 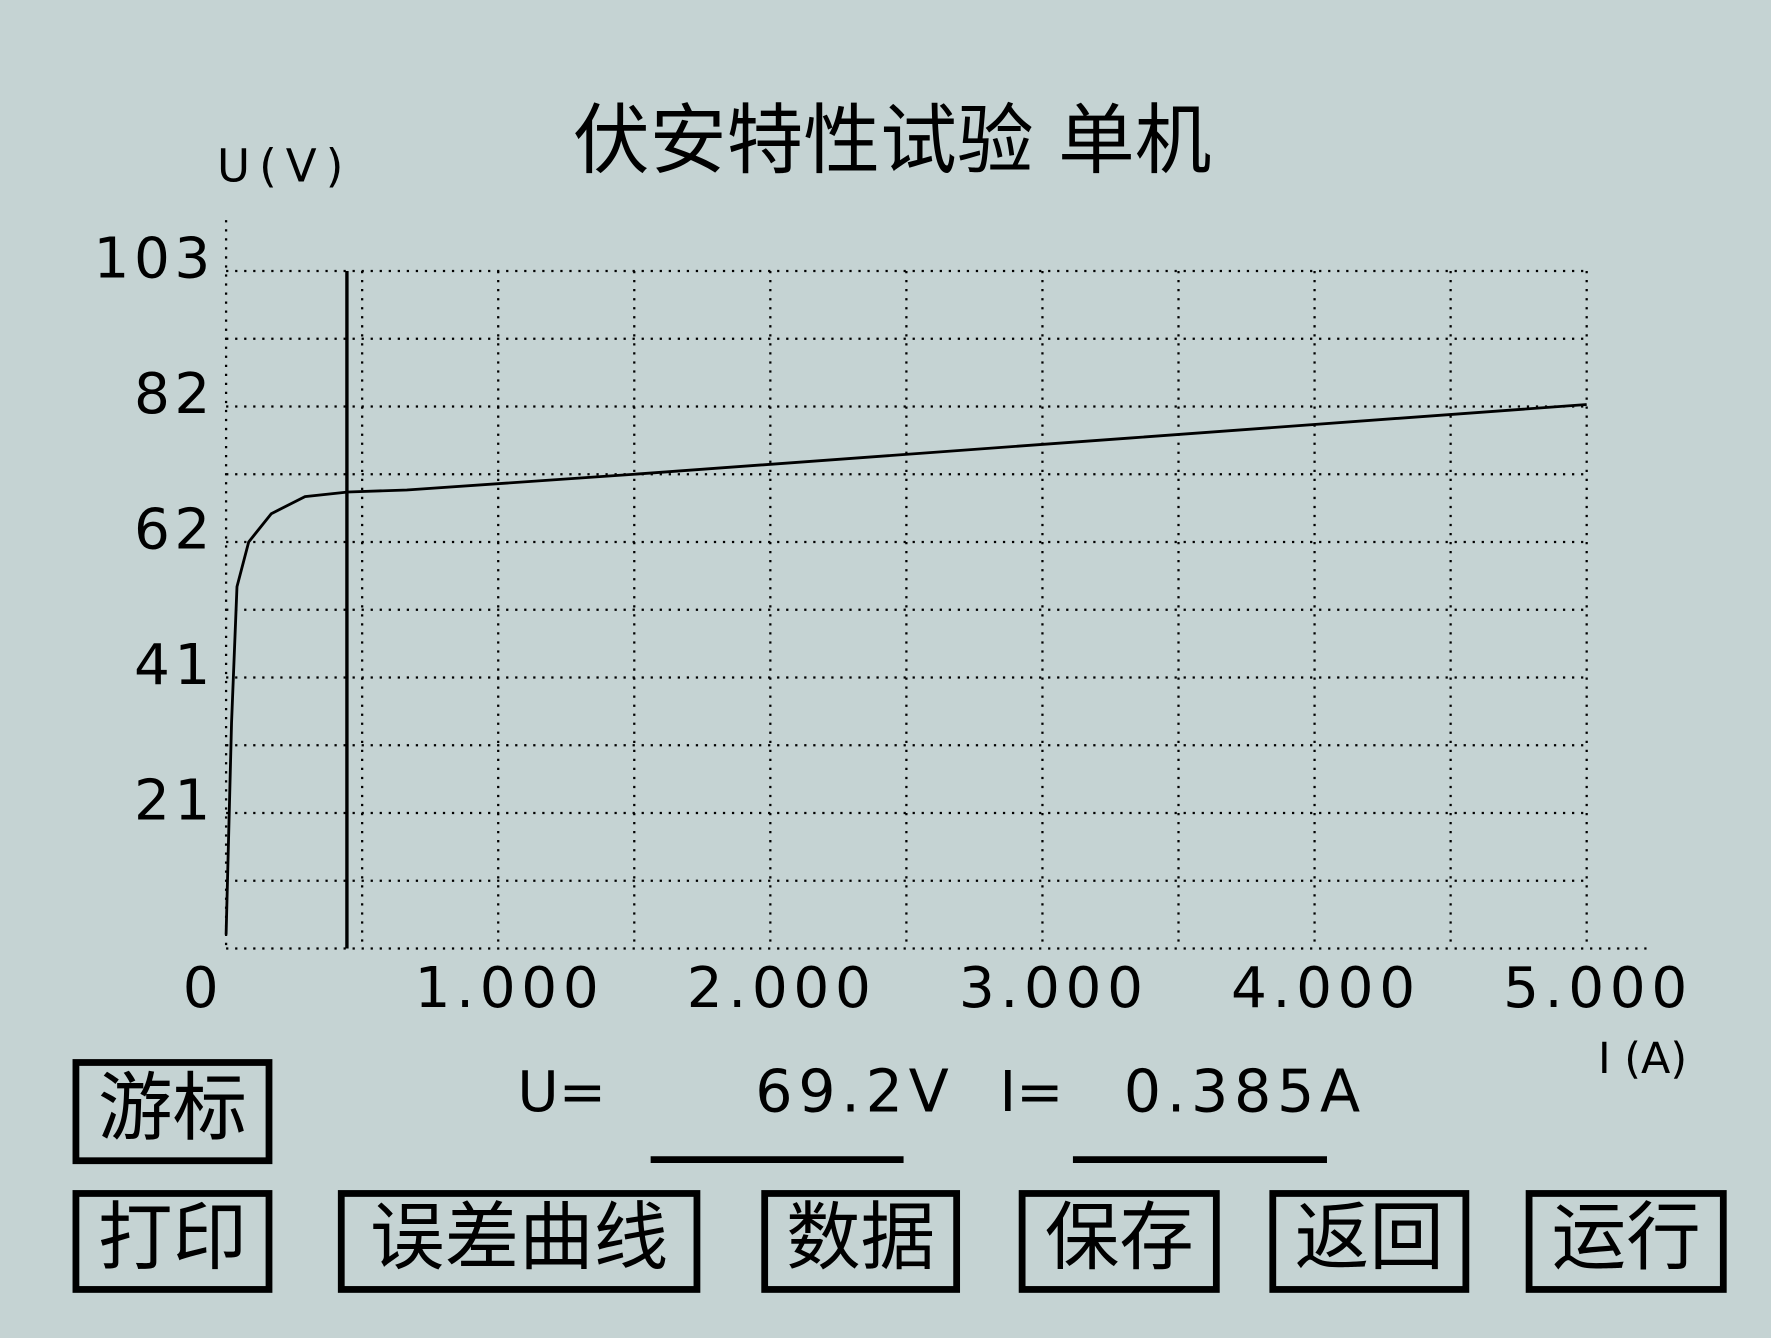 What do you see at coordinates (510, 988) in the screenshot?
I see `x-tick-label: 1.000` at bounding box center [510, 988].